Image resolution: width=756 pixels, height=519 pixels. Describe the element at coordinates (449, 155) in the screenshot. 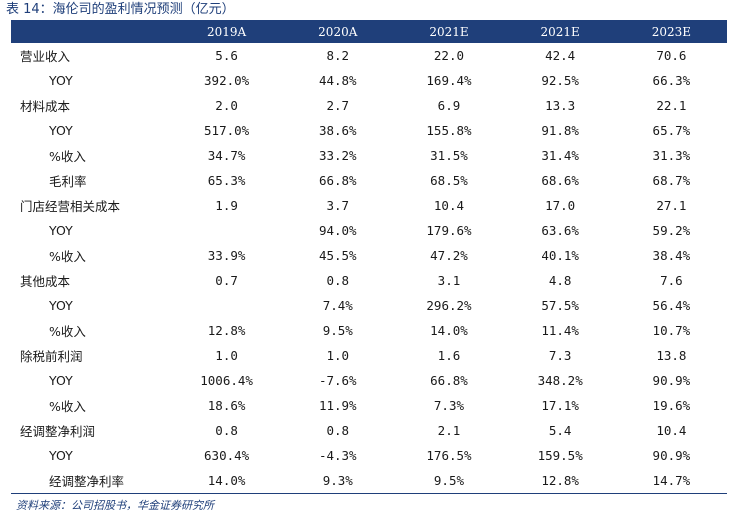

I see `value-cell: 31.5%` at that location.